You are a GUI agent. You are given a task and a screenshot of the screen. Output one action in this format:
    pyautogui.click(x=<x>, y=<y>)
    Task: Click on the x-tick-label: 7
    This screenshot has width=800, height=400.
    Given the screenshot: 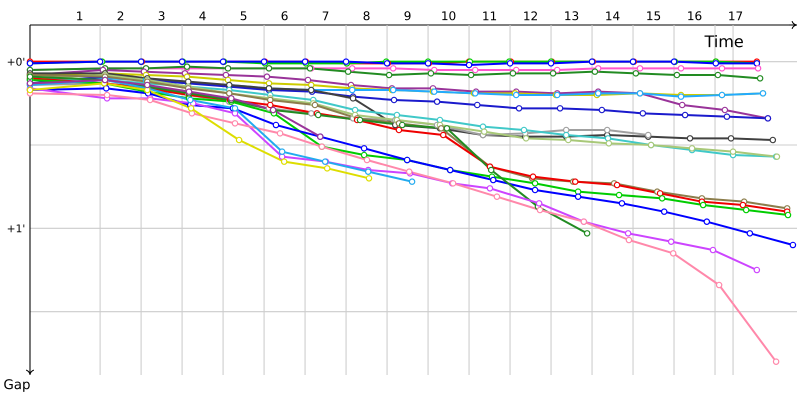 What is the action you would take?
    pyautogui.click(x=325, y=16)
    